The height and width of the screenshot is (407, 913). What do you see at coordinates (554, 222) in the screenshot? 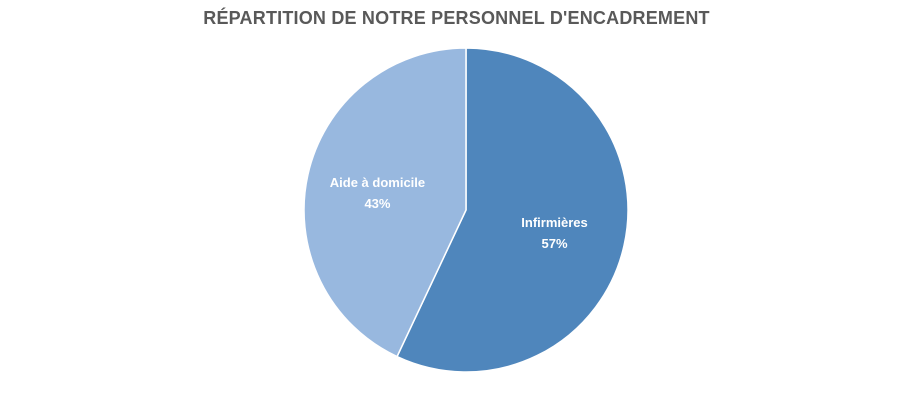
I see `slice-label-0: Infirmières` at bounding box center [554, 222].